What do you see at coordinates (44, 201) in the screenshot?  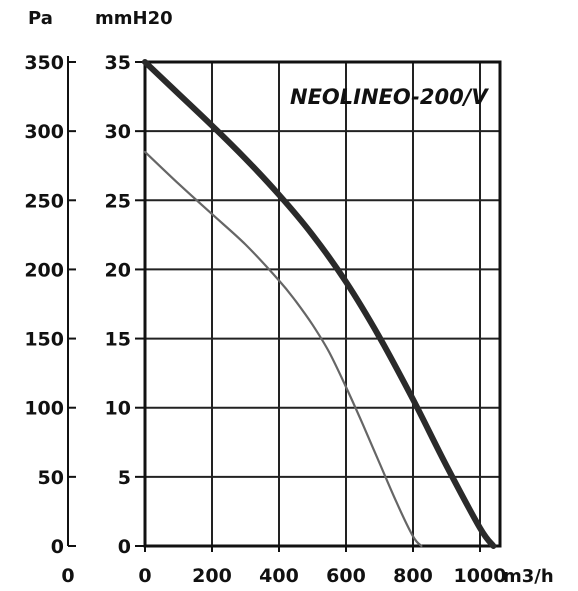 I see `pa-tick-label: 250` at bounding box center [44, 201].